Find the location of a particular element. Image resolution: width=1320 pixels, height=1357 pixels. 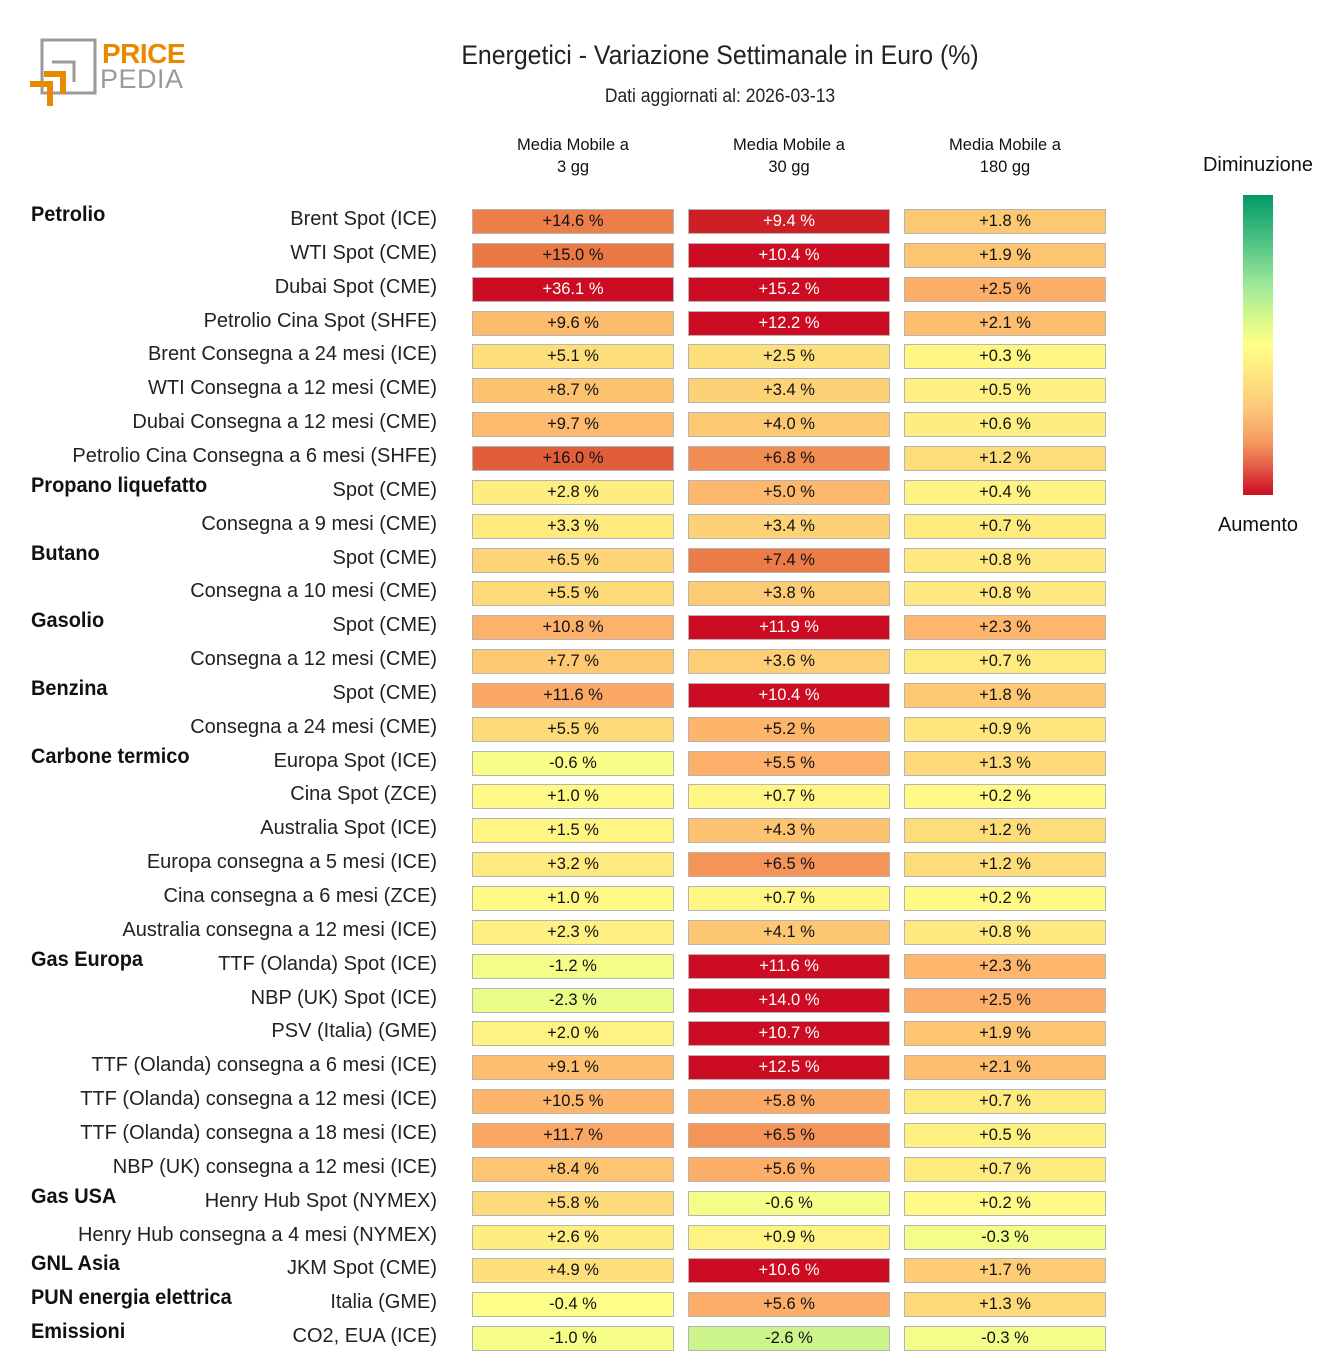

heatmap-cell: +5.6 % is located at coordinates (789, 1169).